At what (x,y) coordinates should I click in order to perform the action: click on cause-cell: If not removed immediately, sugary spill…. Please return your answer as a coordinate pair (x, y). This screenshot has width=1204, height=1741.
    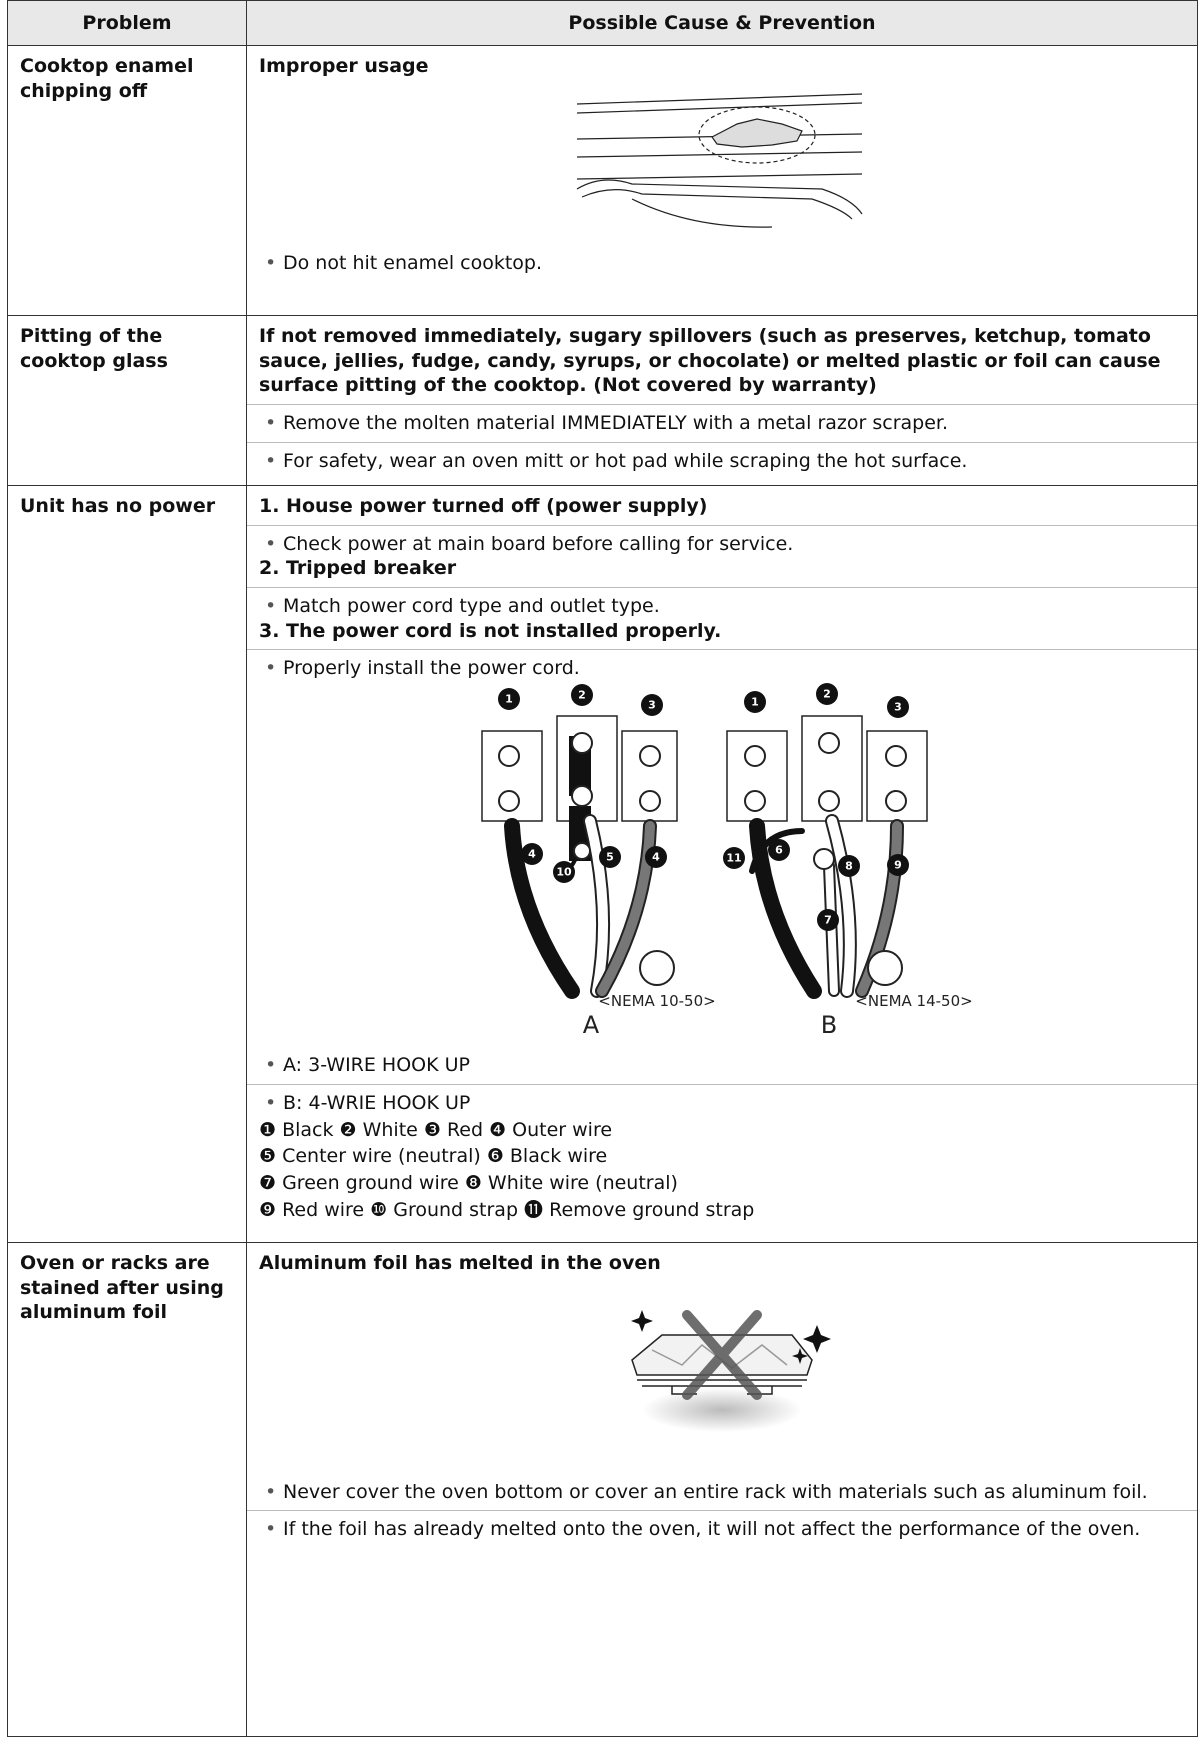
    Looking at the image, I should click on (722, 400).